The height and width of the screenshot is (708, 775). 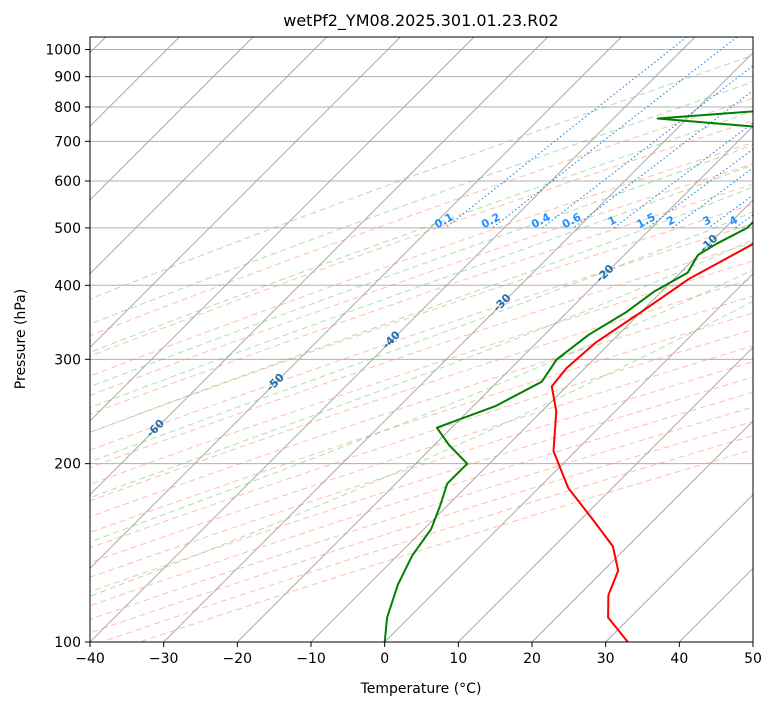 What do you see at coordinates (67, 182) in the screenshot?
I see `y-tick-label: 600` at bounding box center [67, 182].